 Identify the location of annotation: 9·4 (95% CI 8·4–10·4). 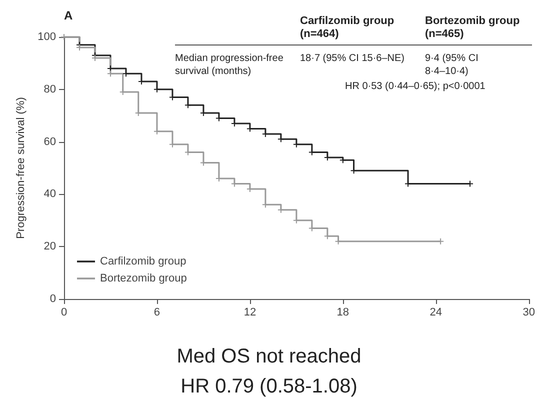
(453, 65).